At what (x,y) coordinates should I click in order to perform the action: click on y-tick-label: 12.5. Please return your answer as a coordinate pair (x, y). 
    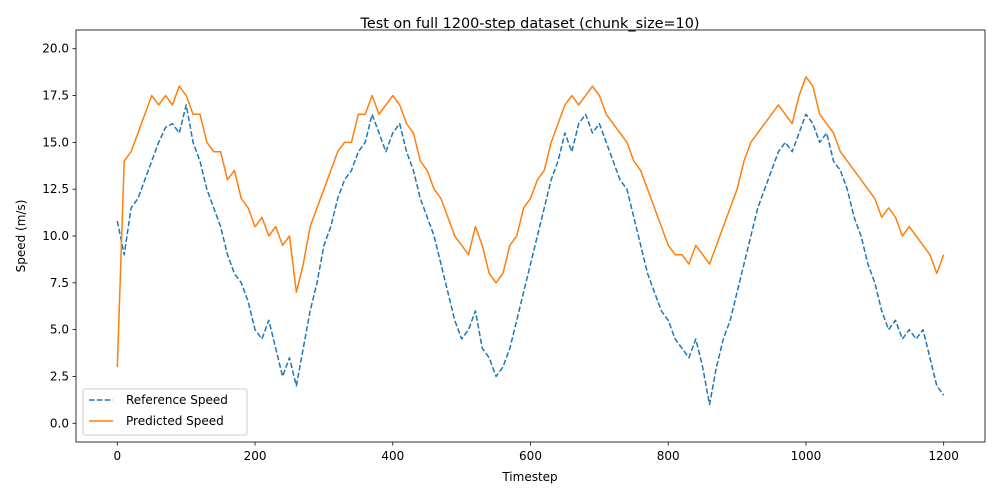
    Looking at the image, I should click on (55, 189).